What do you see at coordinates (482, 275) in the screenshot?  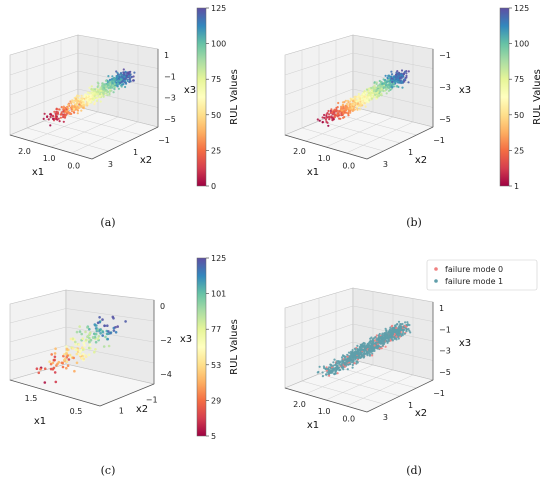 I see `legend-box` at bounding box center [482, 275].